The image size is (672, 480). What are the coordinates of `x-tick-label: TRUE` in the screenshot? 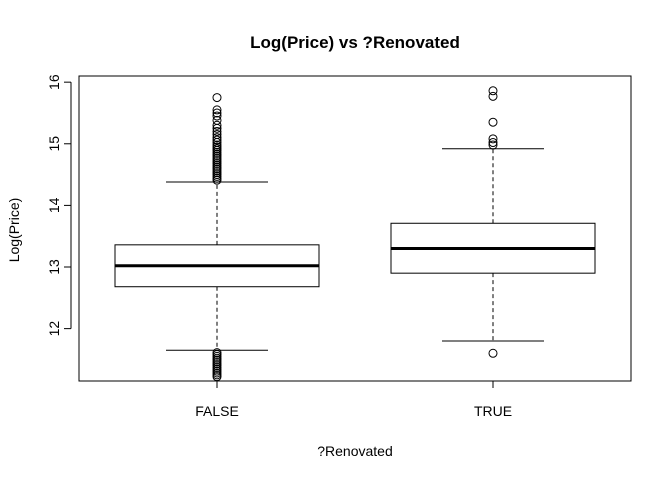 It's located at (493, 411).